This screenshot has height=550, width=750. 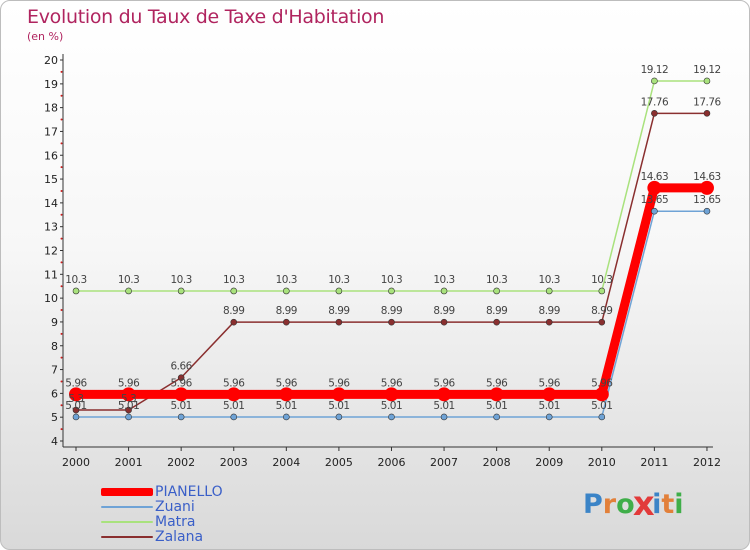 What do you see at coordinates (707, 102) in the screenshot?
I see `data-label: 17.76` at bounding box center [707, 102].